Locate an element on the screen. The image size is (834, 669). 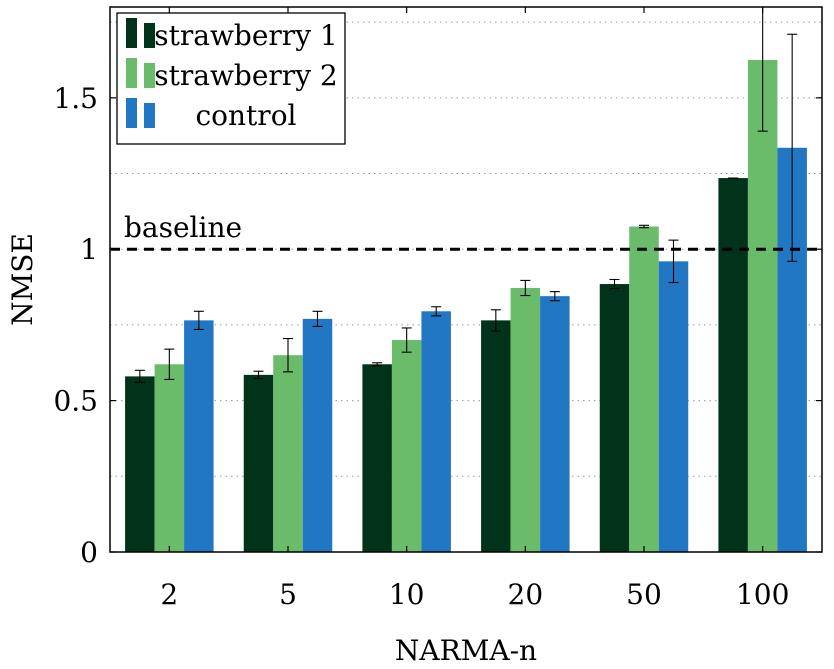
y-tick-label: 0 is located at coordinates (89, 552).